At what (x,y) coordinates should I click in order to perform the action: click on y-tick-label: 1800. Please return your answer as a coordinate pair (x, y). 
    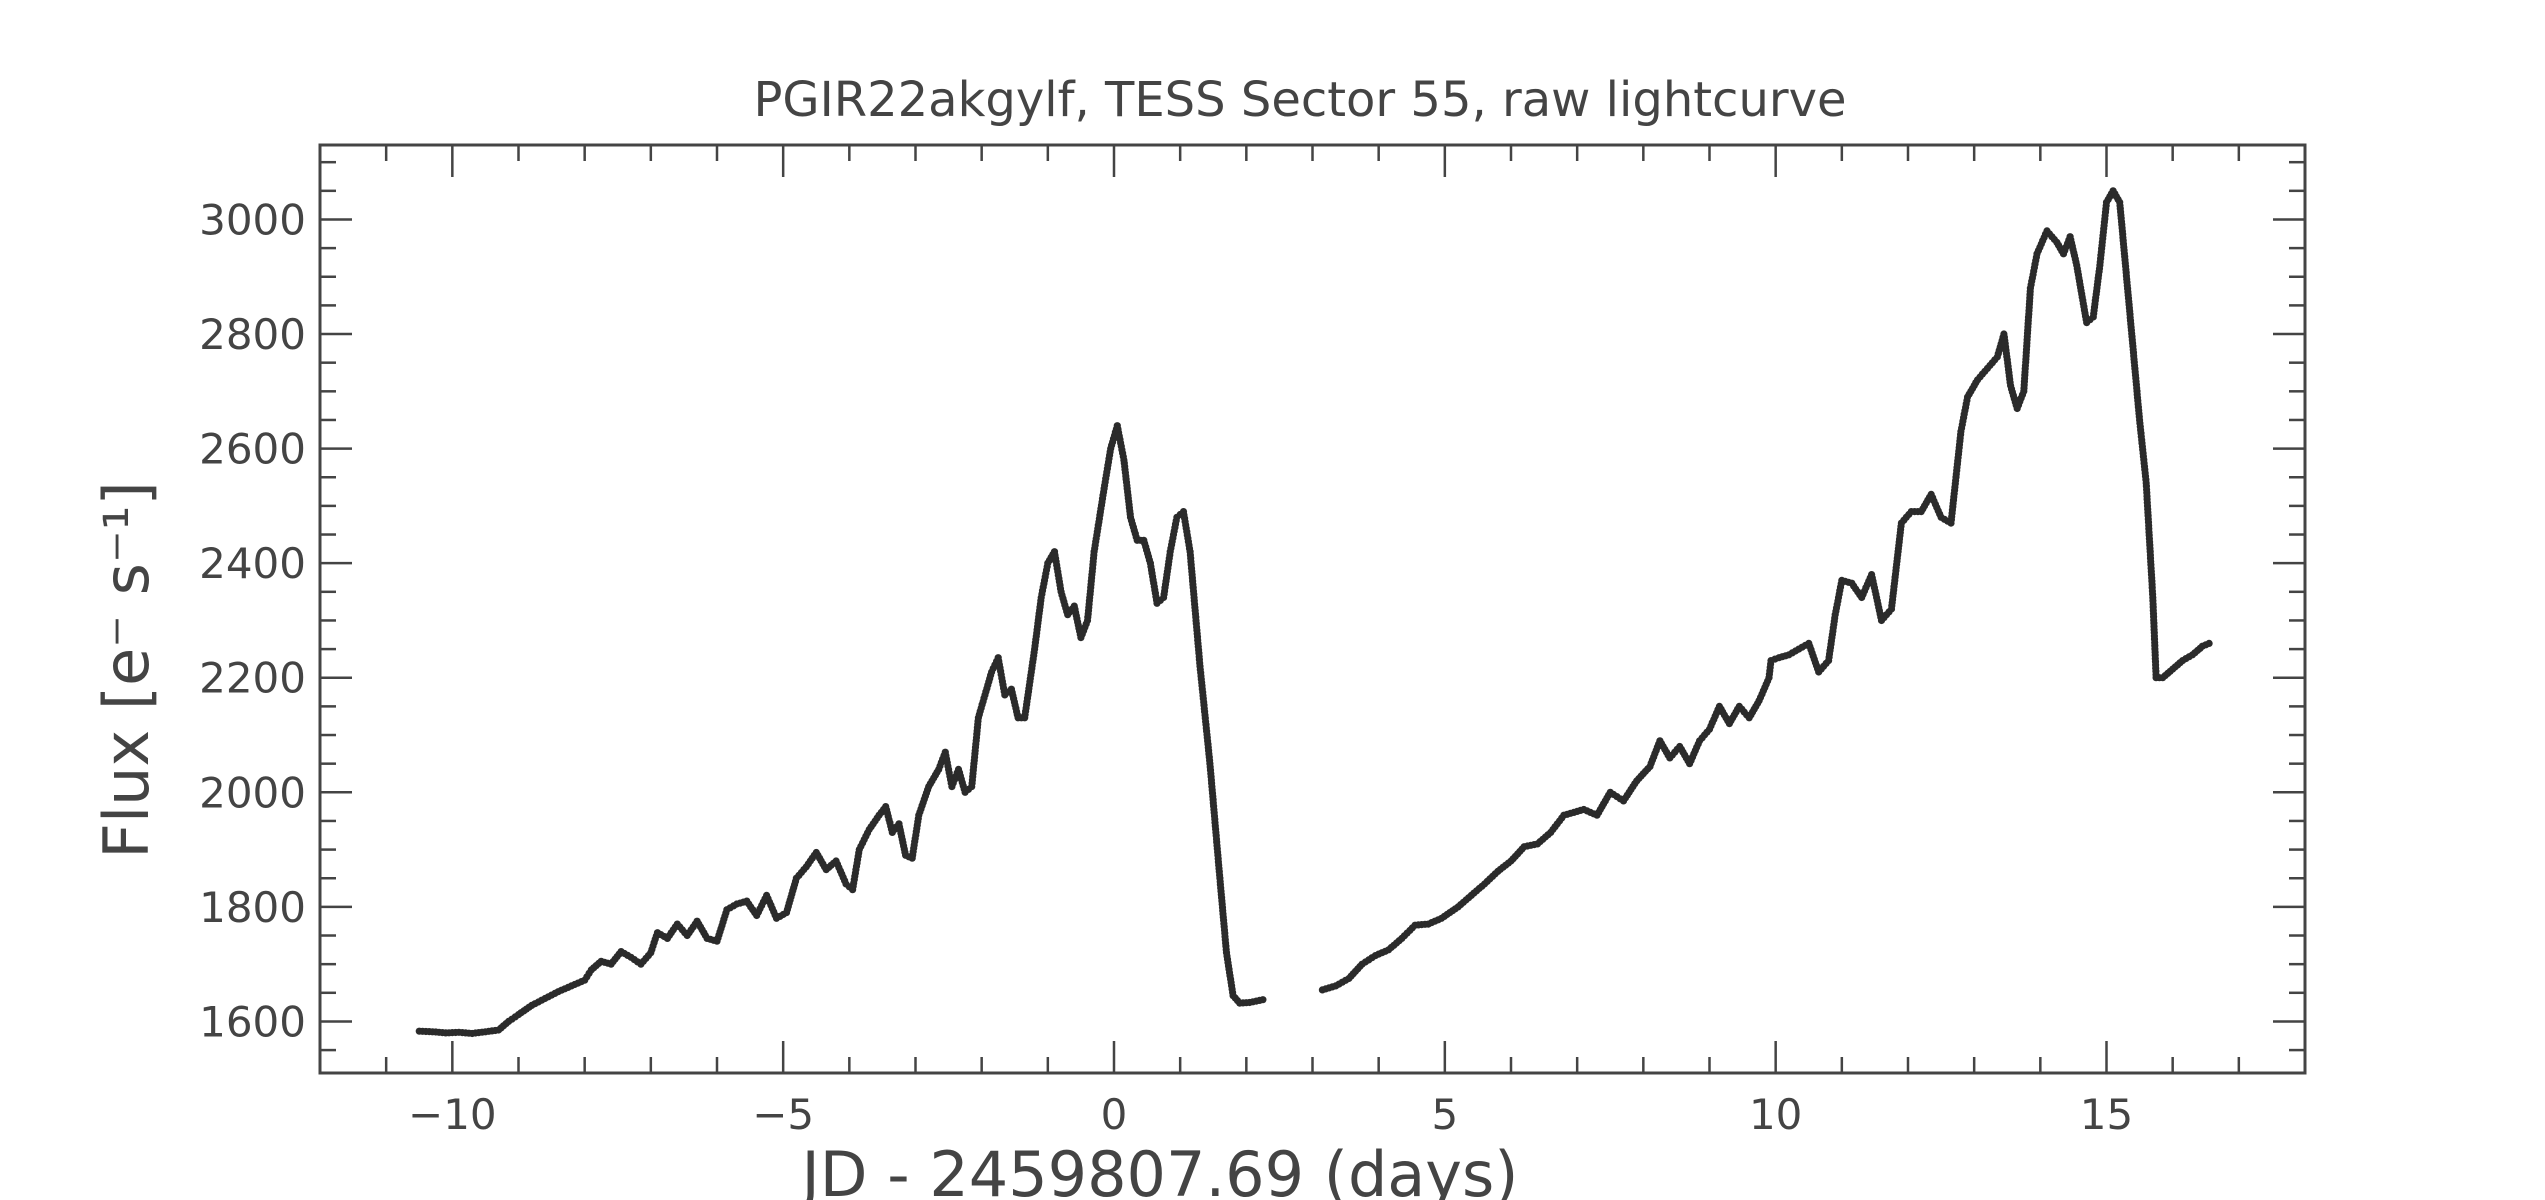
    Looking at the image, I should click on (252, 907).